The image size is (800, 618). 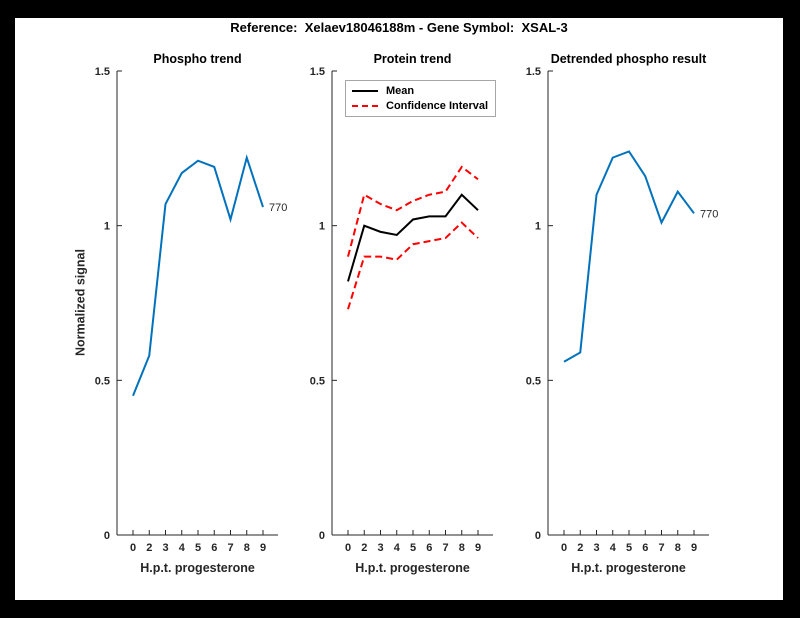 I want to click on legend-box: Mean Confidence Interval, so click(x=421, y=98).